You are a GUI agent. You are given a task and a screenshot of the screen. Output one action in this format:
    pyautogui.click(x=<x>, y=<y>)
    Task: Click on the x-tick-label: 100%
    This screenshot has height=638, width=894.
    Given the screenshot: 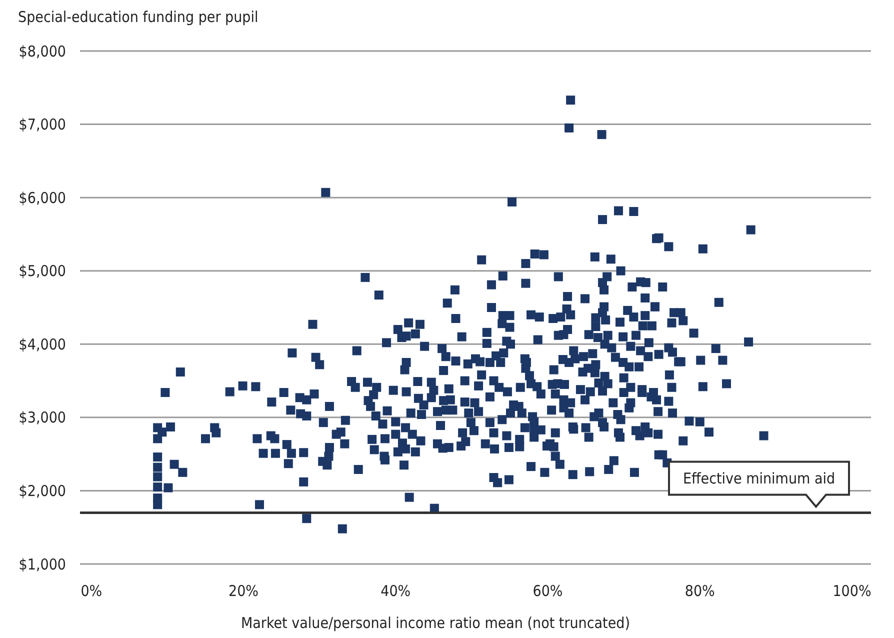 What is the action you would take?
    pyautogui.click(x=852, y=591)
    